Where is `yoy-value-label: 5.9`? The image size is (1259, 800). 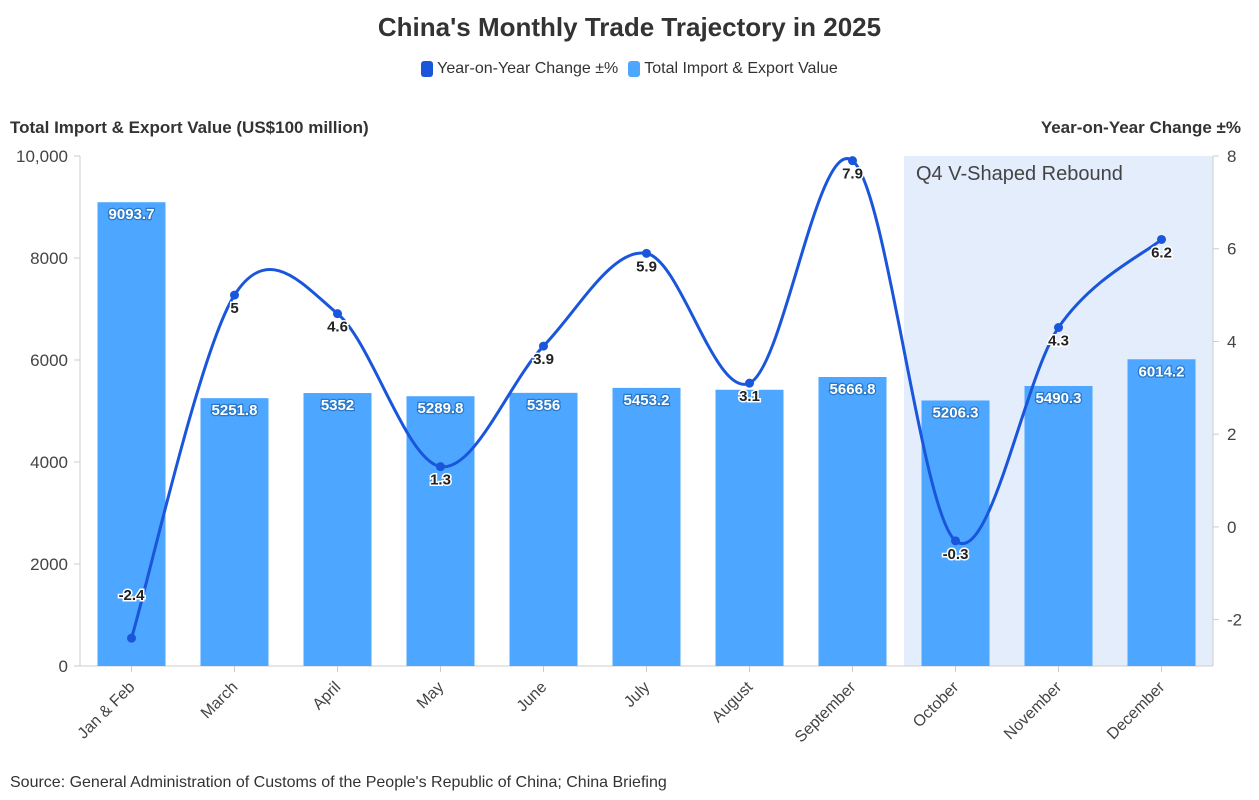
yoy-value-label: 5.9 is located at coordinates (646, 266).